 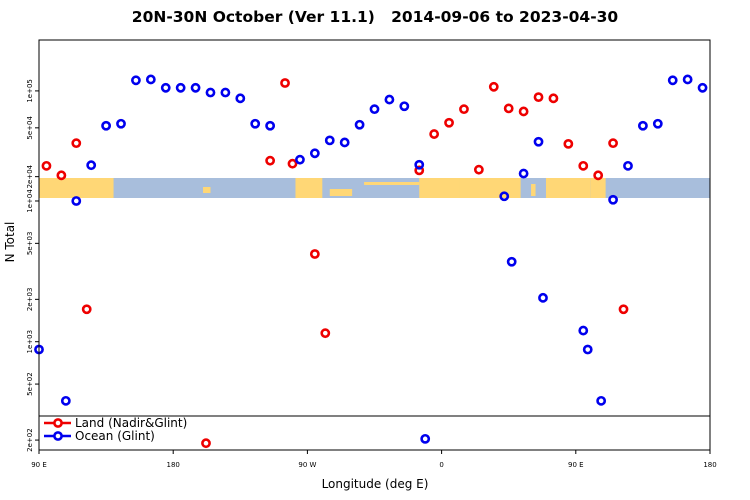 What do you see at coordinates (115, 436) in the screenshot?
I see `ocean-legend-label: Ocean (Glint)` at bounding box center [115, 436].